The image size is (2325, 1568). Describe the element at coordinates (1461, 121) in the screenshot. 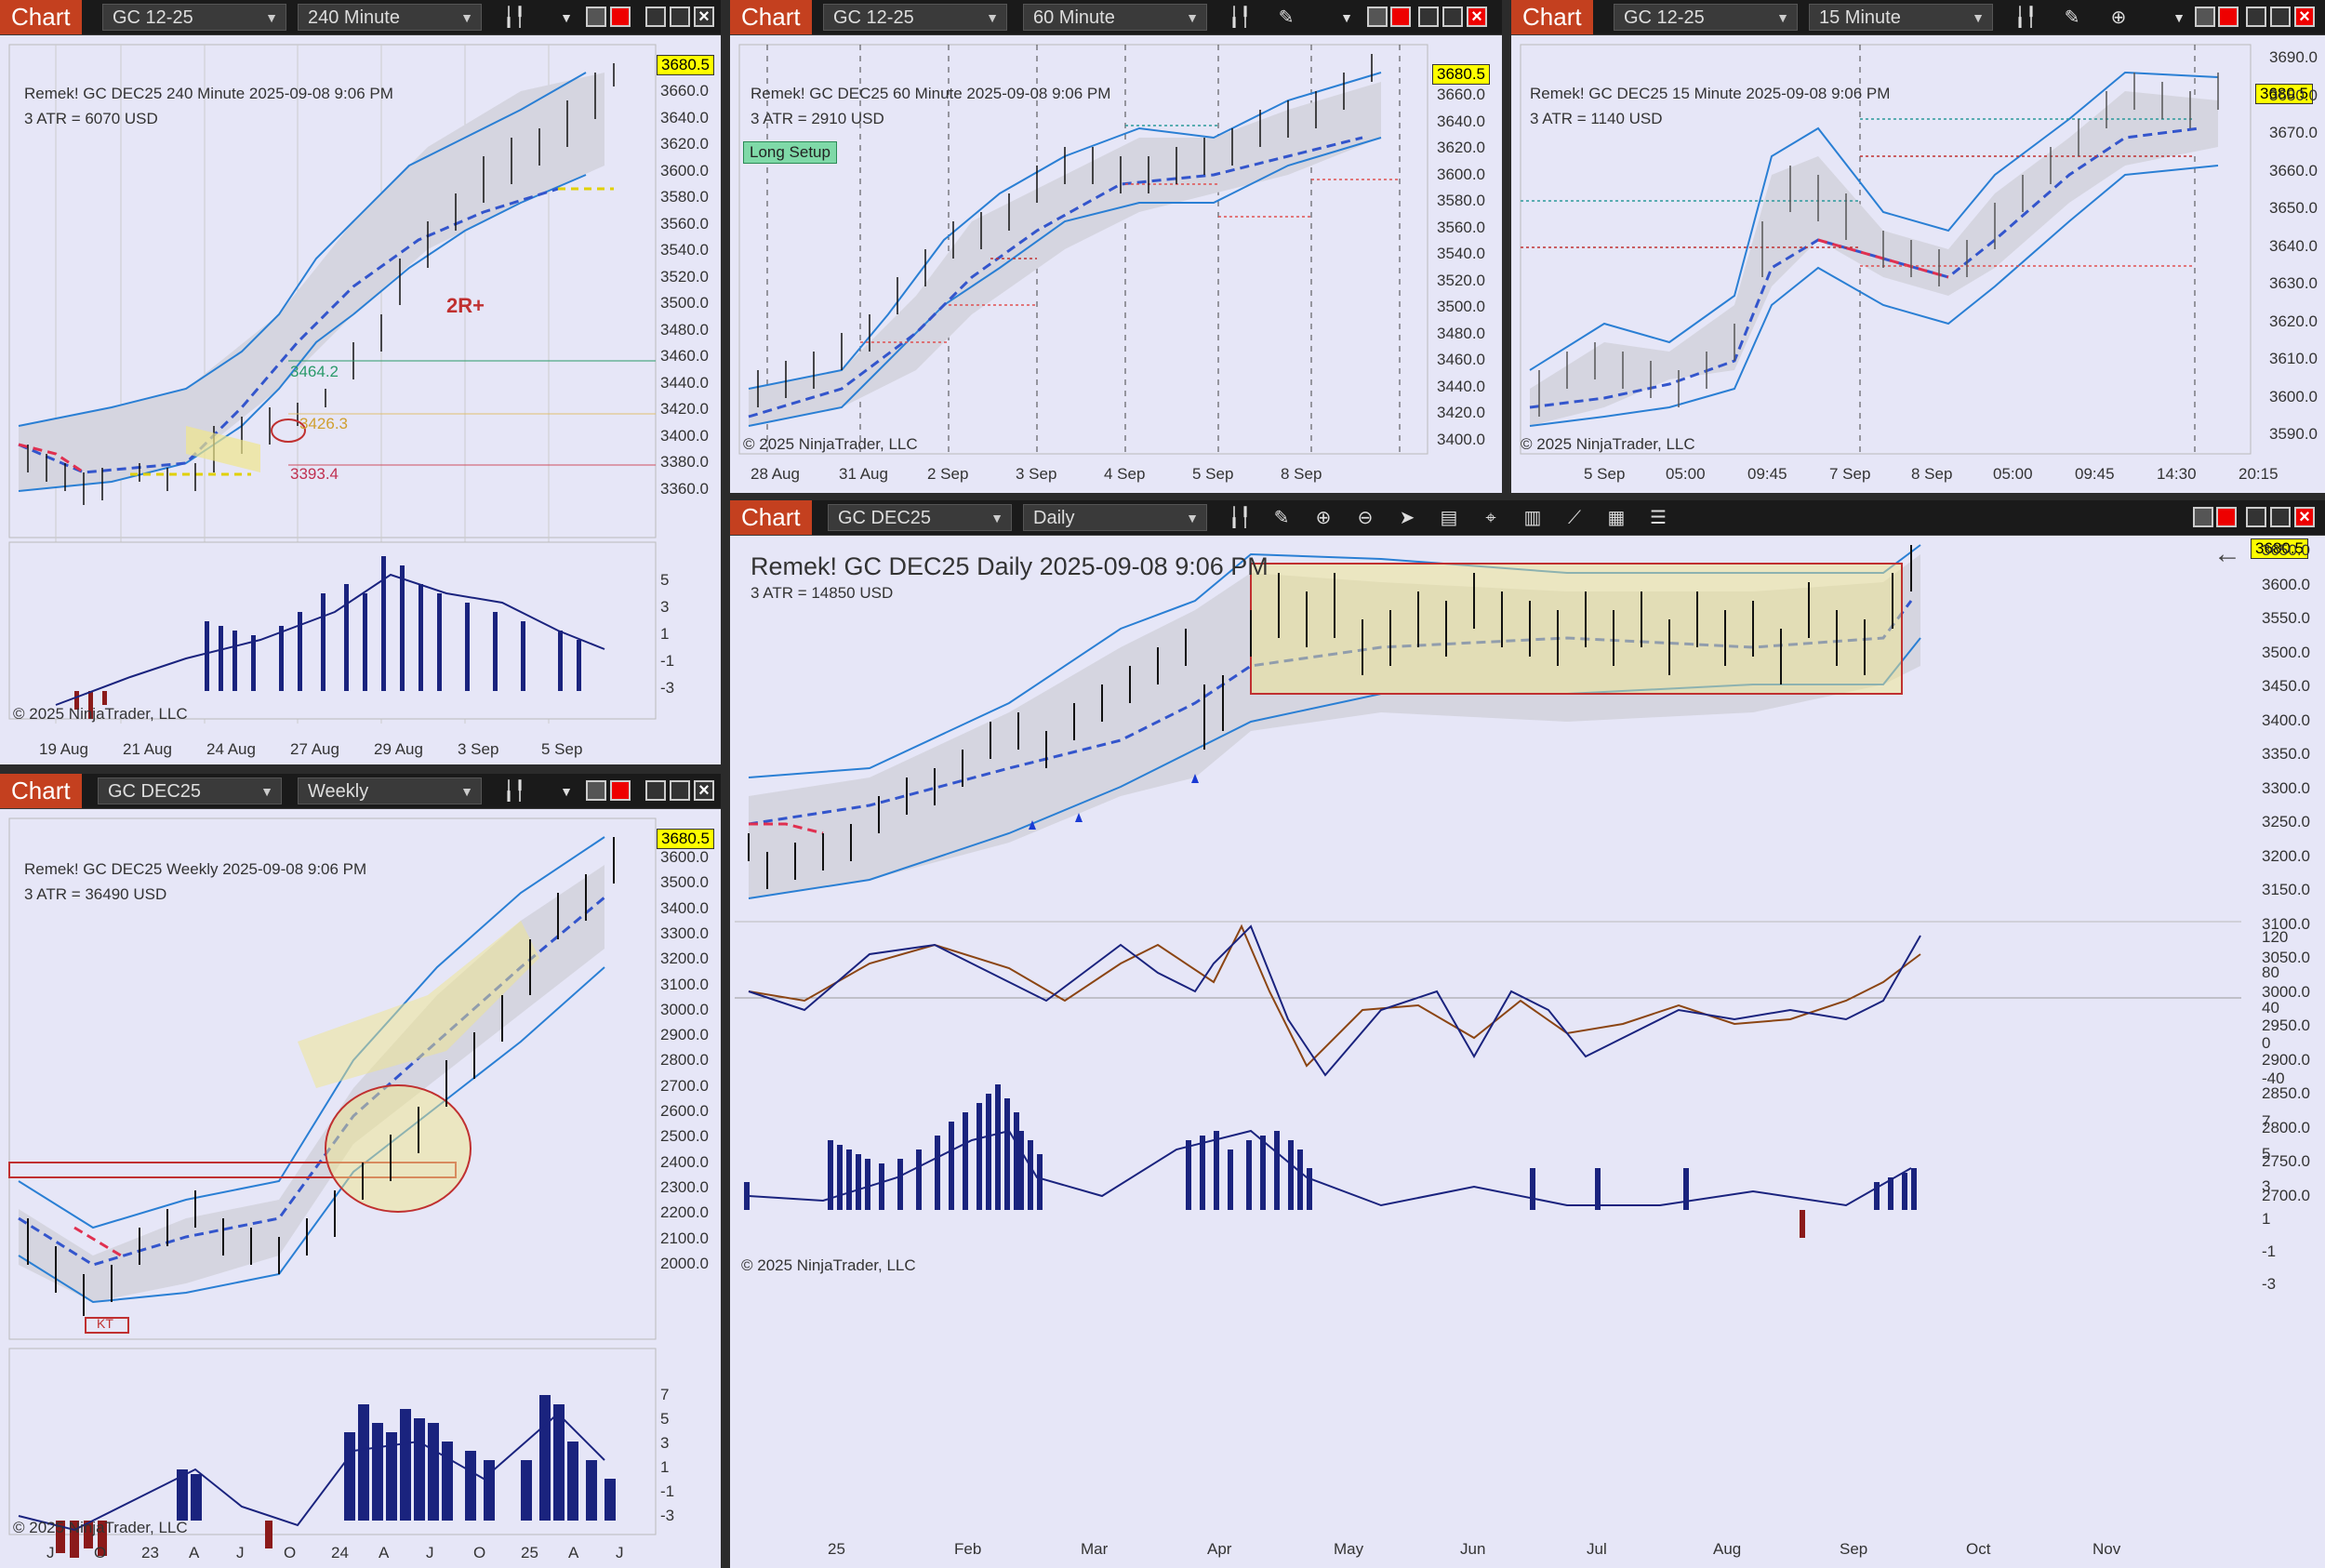

I see `y-tick-label: 3640.0` at that location.